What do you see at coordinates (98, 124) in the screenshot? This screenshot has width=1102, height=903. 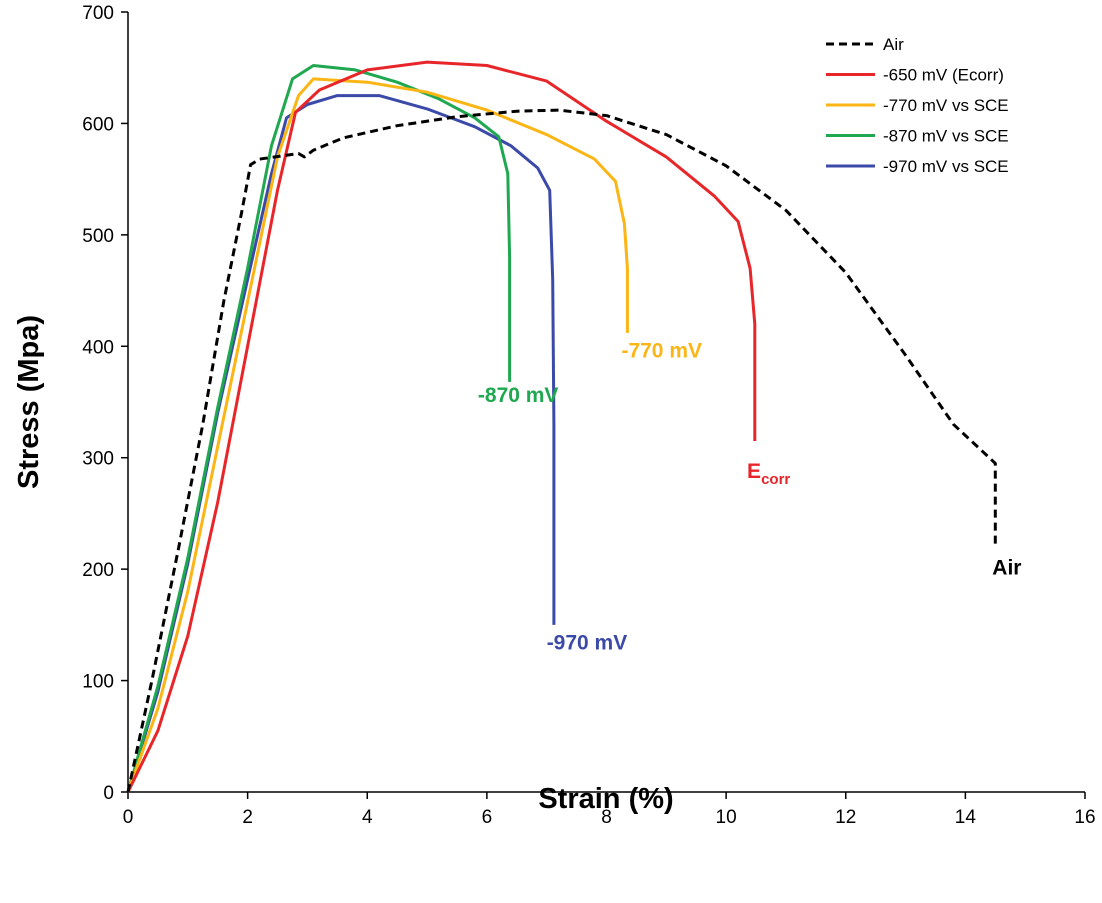 I see `y-tick-label: 600` at bounding box center [98, 124].